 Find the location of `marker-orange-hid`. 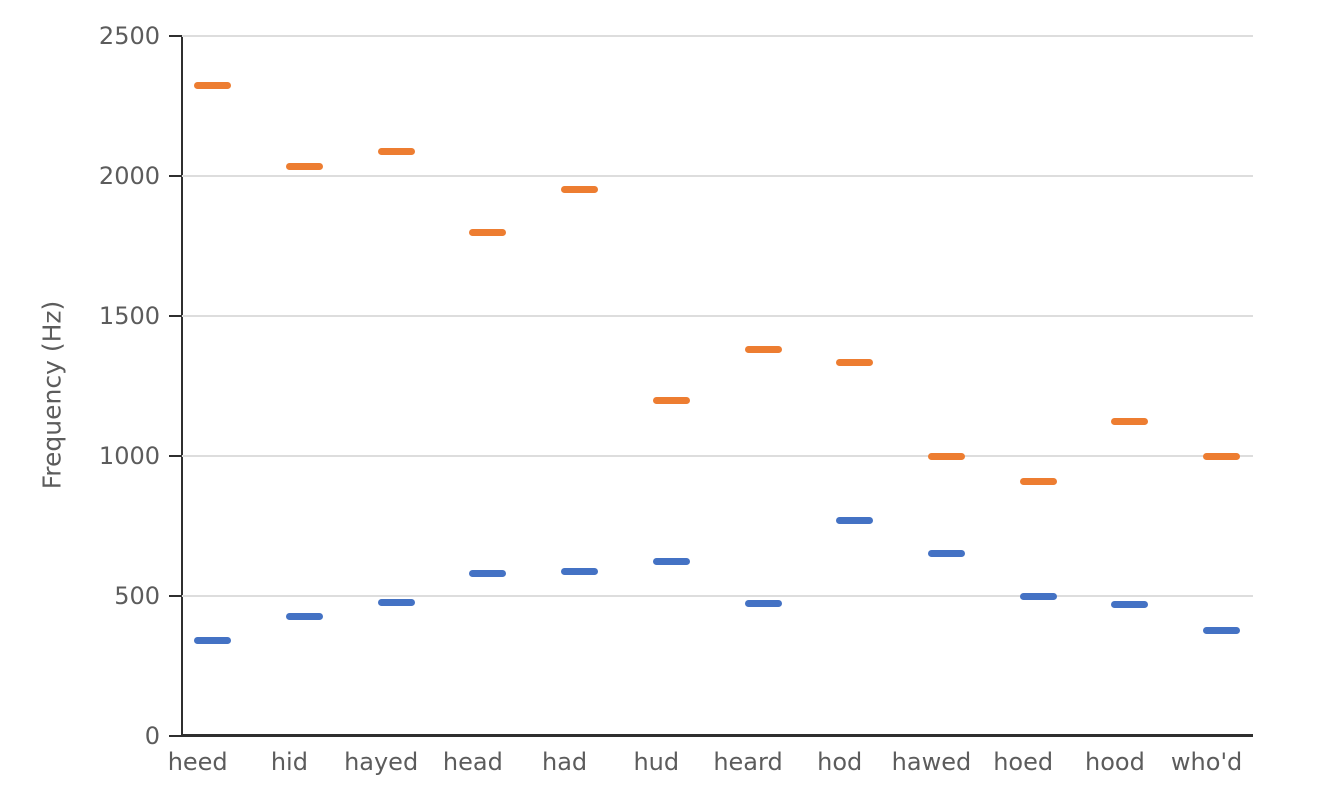

marker-orange-hid is located at coordinates (304, 166).